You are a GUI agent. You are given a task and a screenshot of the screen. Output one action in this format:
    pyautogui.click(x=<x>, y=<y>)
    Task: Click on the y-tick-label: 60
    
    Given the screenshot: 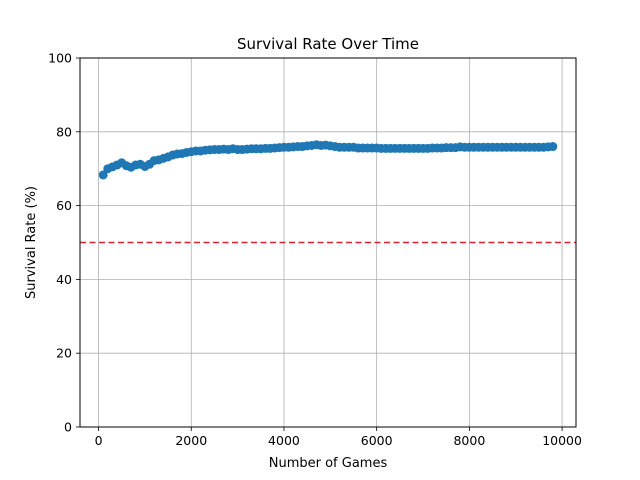 What is the action you would take?
    pyautogui.click(x=64, y=205)
    